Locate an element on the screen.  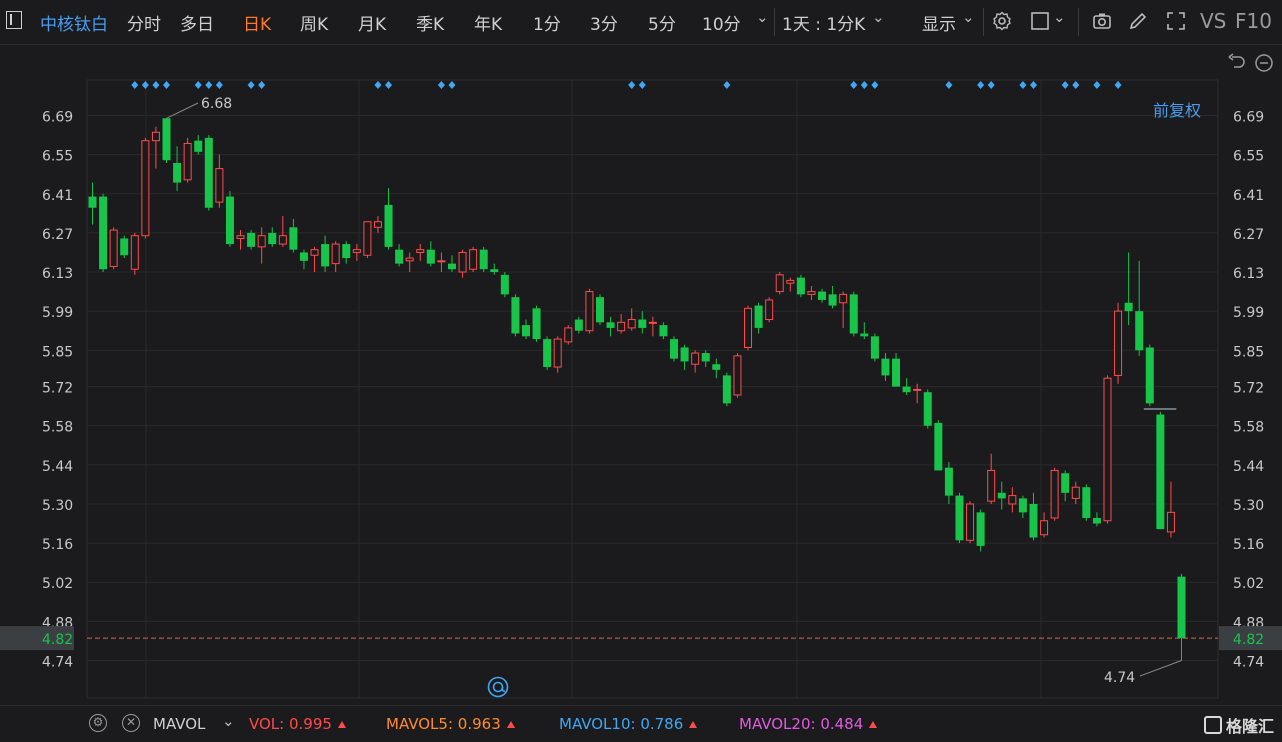
tab-3分: 3分 is located at coordinates (604, 25).